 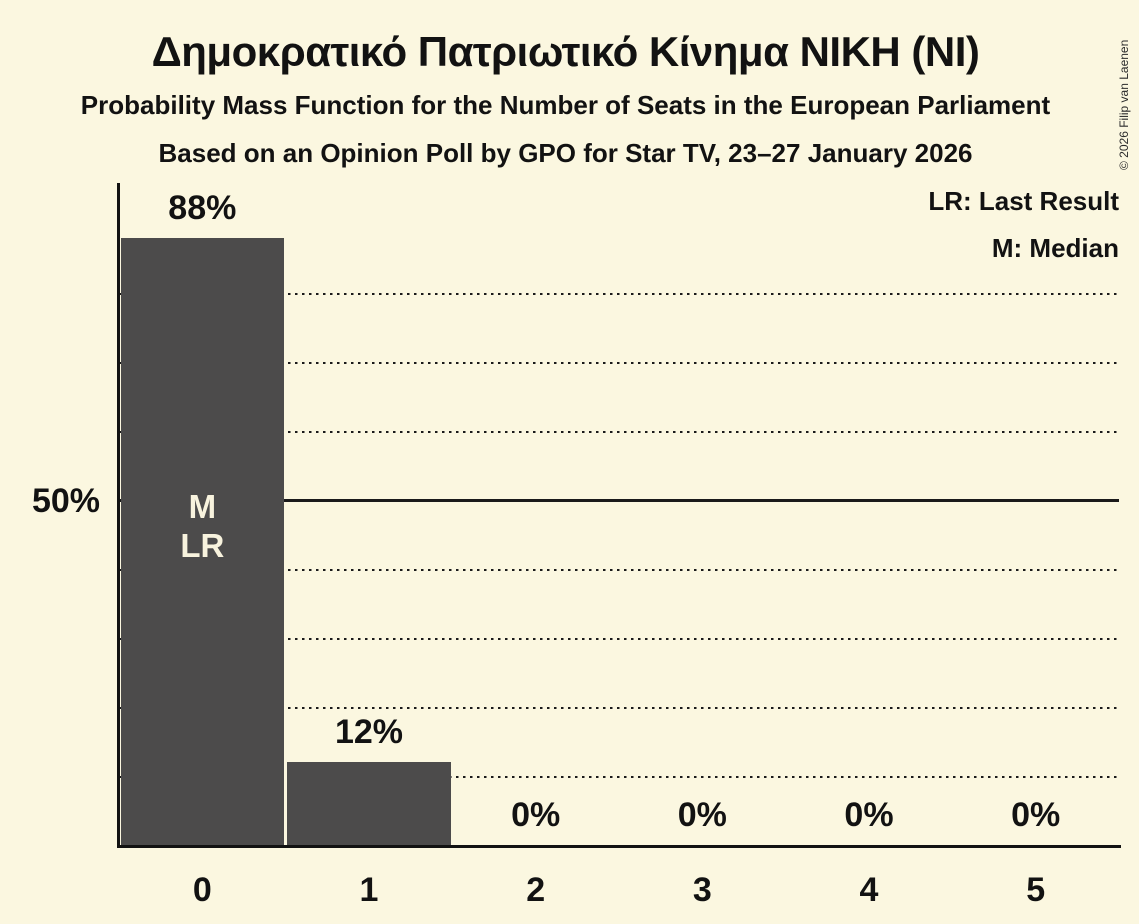 What do you see at coordinates (202, 207) in the screenshot?
I see `bar-value-label-0: 88%` at bounding box center [202, 207].